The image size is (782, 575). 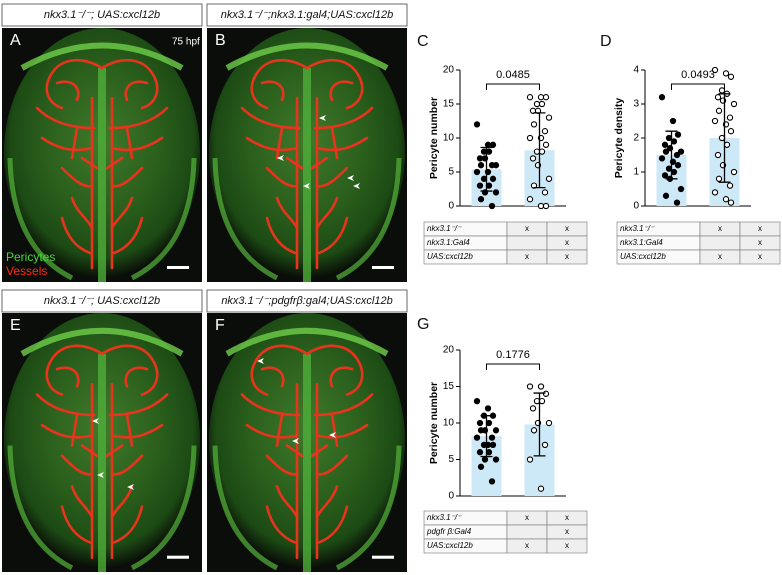 I want to click on y-tick-label: 20, so click(x=449, y=70).